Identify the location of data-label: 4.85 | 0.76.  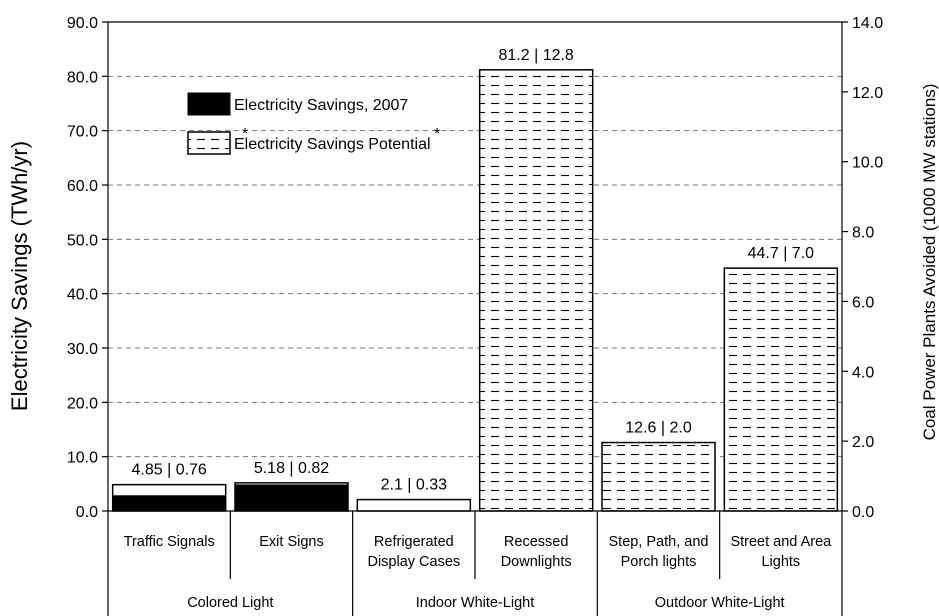
(169, 470).